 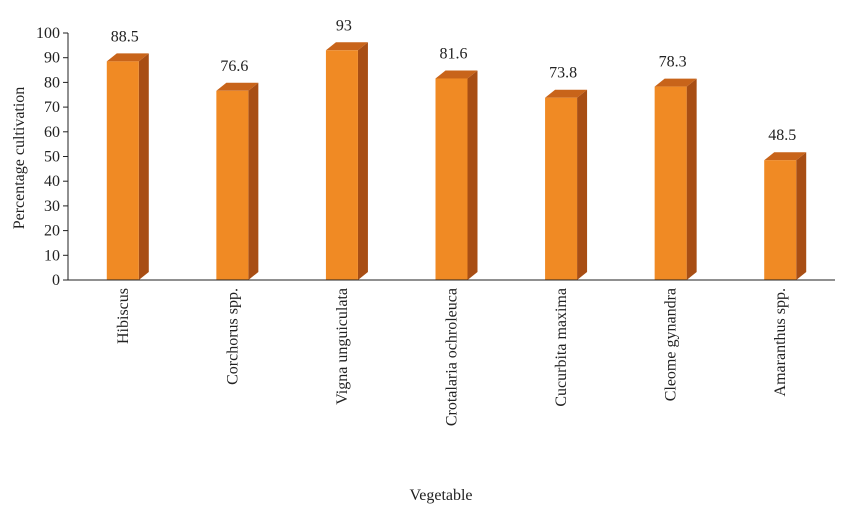 I want to click on x-tick-label: Cleome gynandra, so click(x=671, y=344).